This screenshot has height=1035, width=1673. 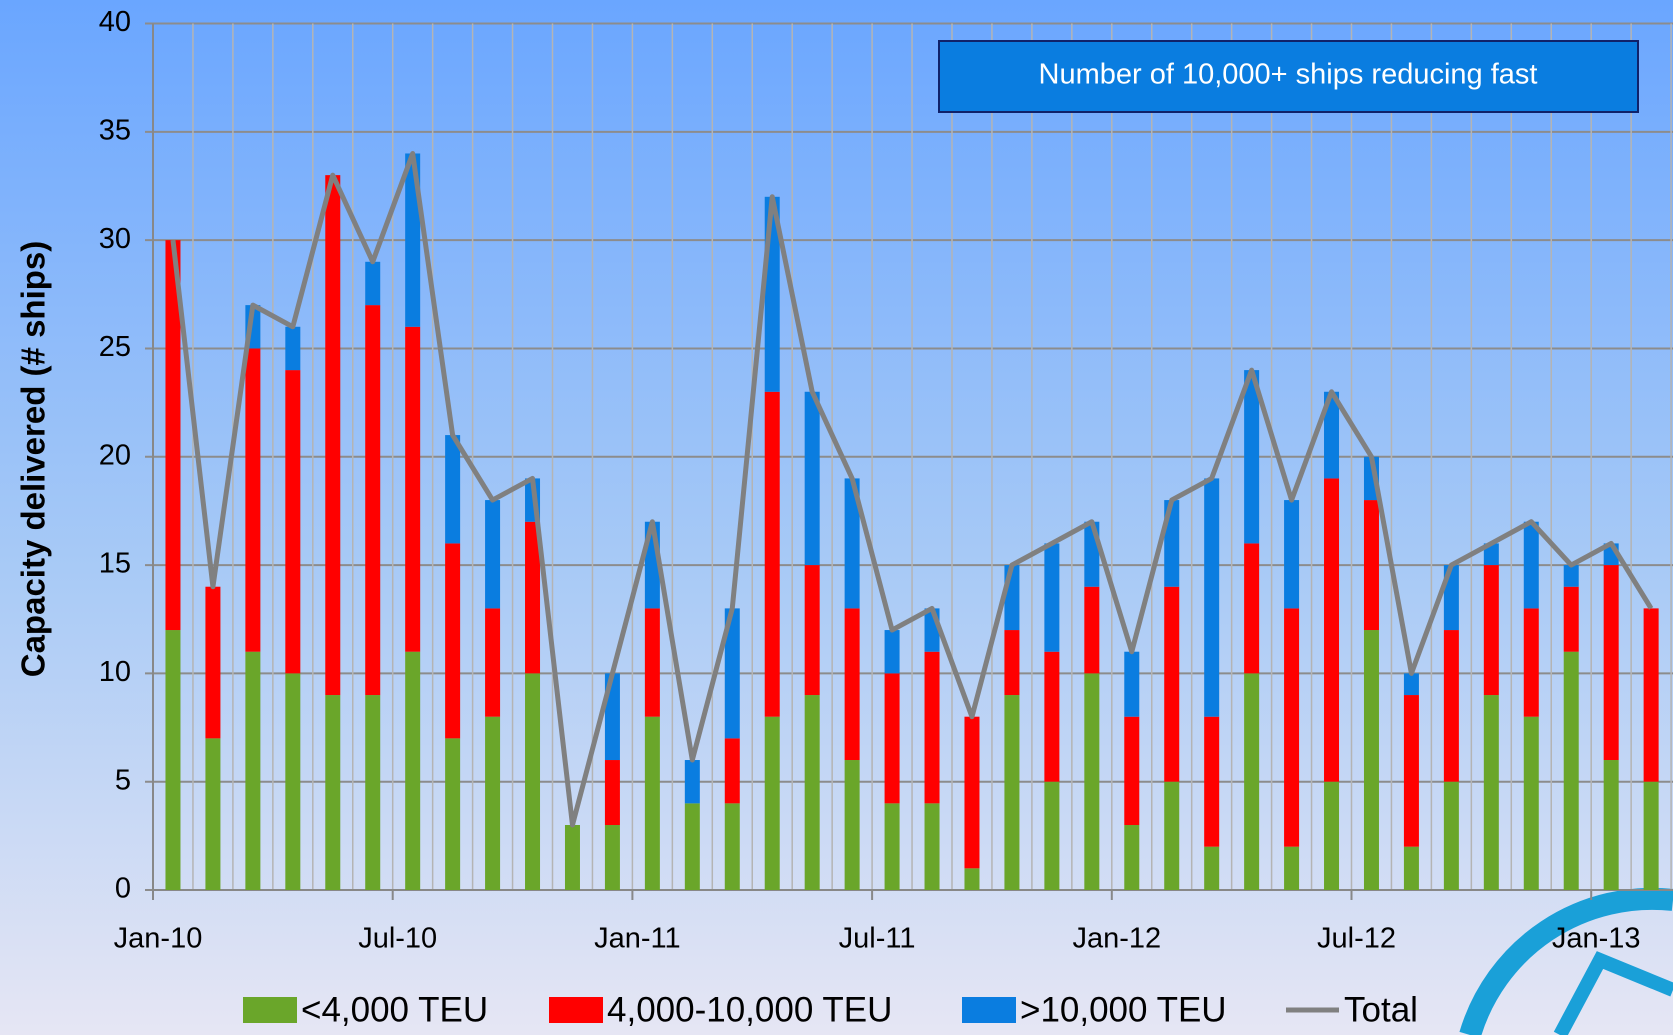 What do you see at coordinates (115, 455) in the screenshot?
I see `y-tick-label: 20` at bounding box center [115, 455].